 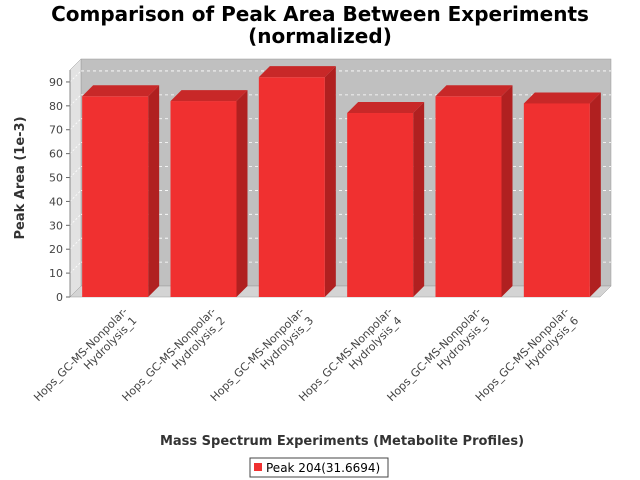 I want to click on y-axis: 0 10 20 30 40 50 60 70 80 90, so click(x=60, y=187).